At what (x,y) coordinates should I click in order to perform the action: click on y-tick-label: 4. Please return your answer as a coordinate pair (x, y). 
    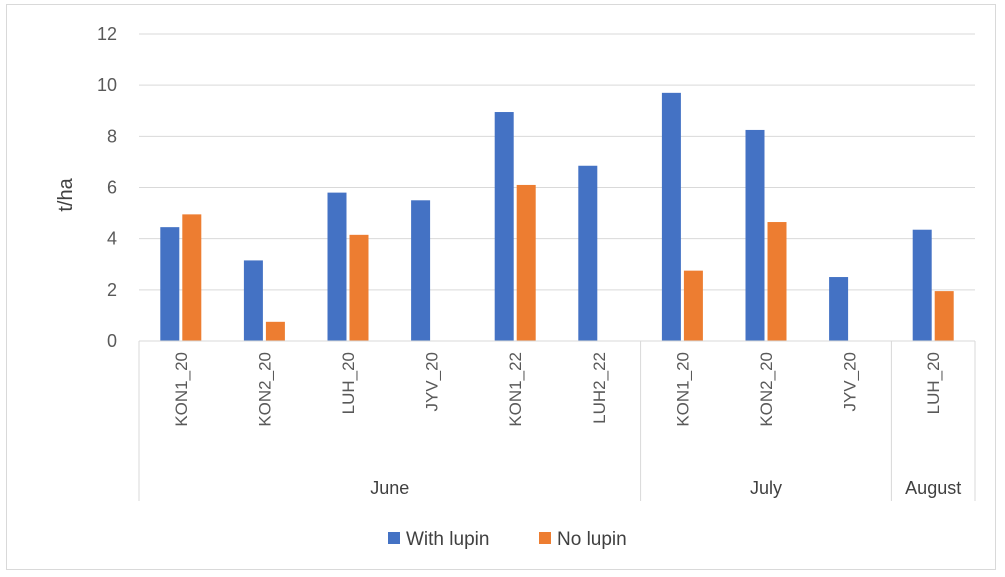
    Looking at the image, I should click on (112, 239).